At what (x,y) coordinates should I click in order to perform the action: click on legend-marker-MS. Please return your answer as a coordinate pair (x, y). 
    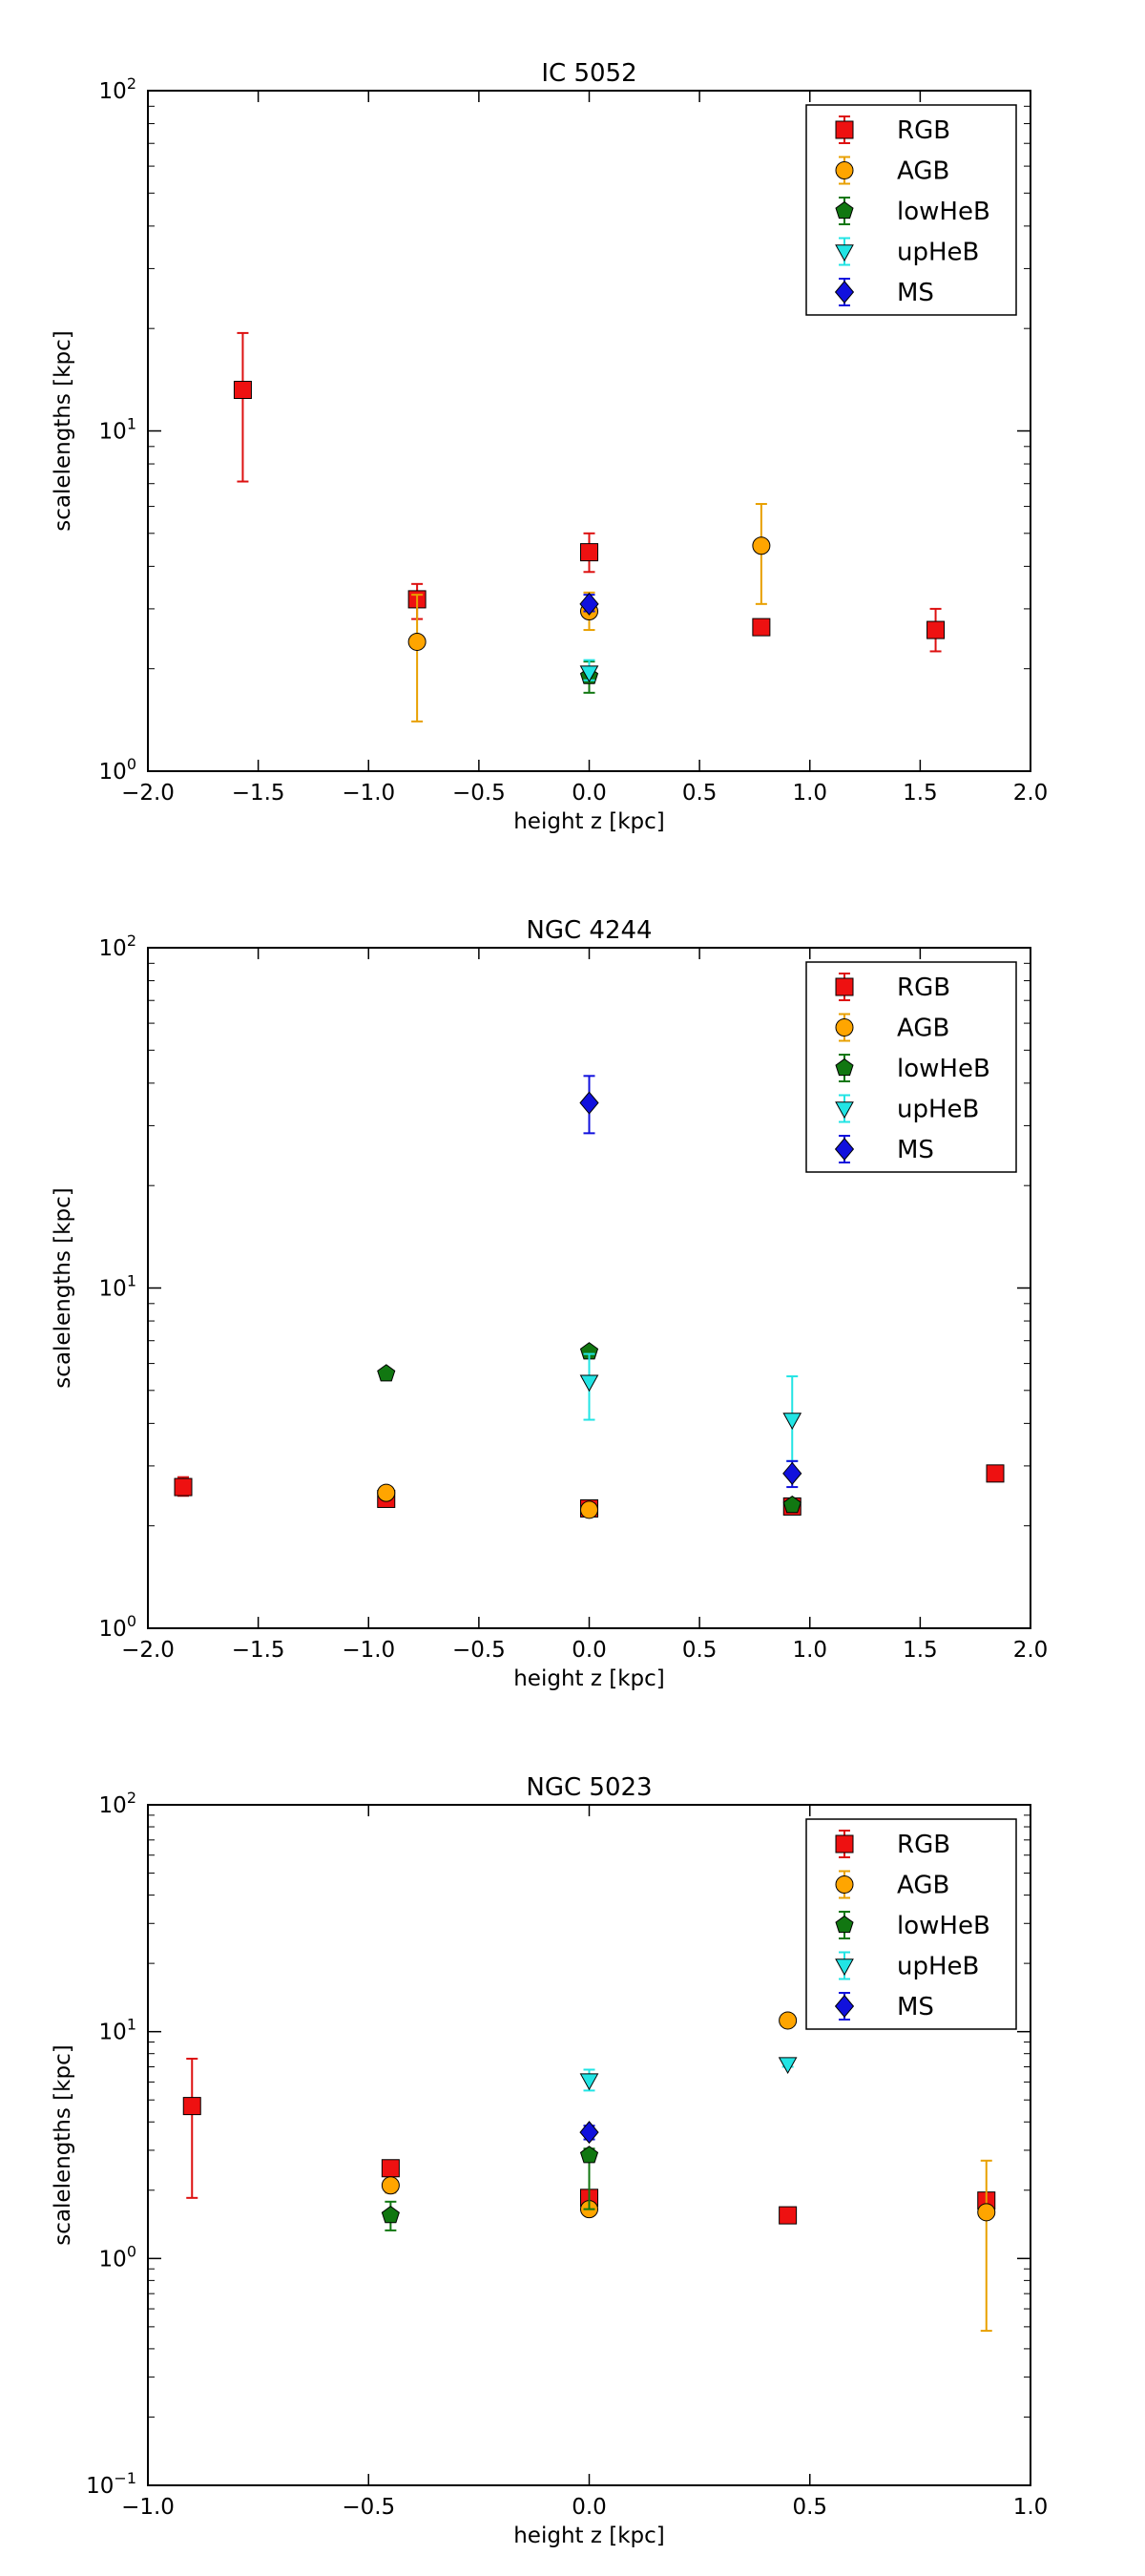
    Looking at the image, I should click on (844, 1149).